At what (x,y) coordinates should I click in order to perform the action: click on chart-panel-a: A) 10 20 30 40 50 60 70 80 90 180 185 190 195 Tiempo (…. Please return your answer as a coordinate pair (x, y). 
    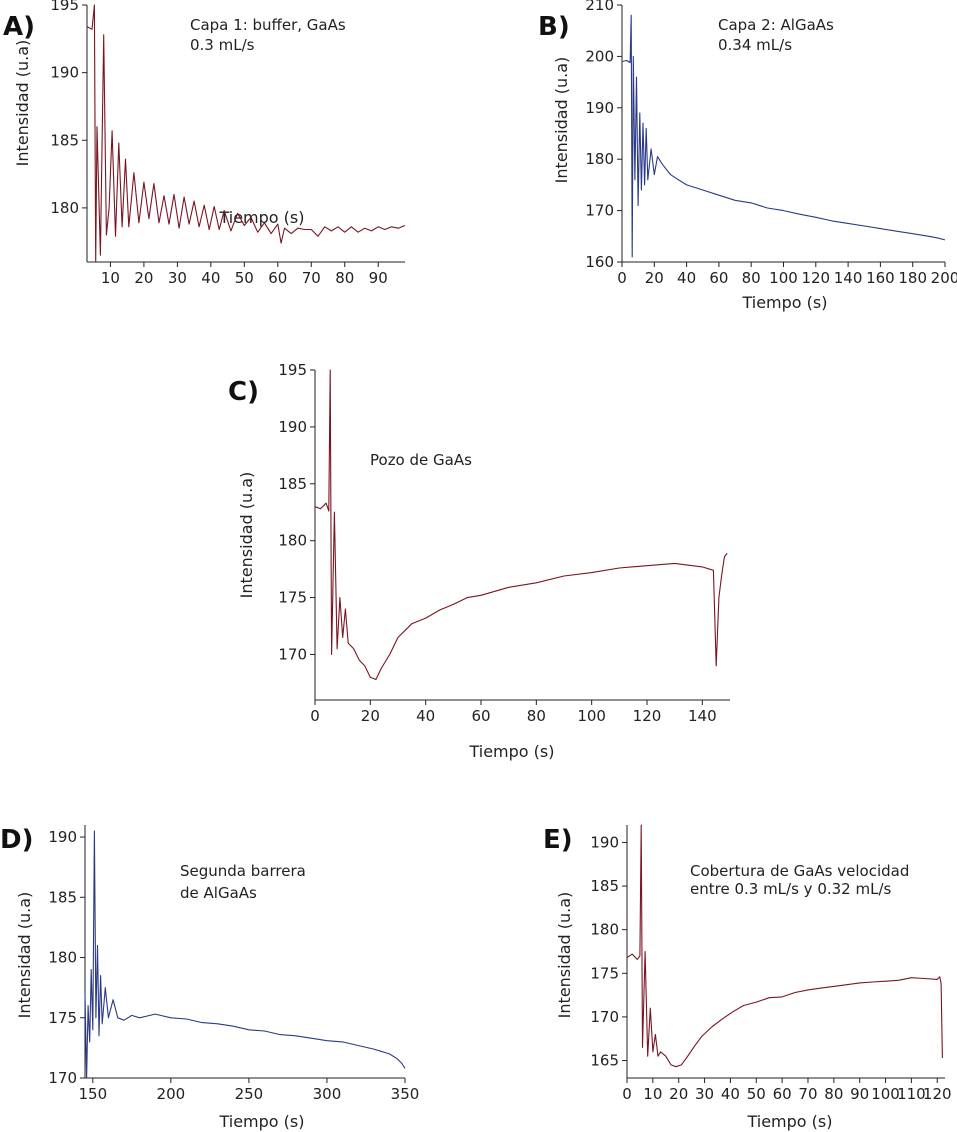
    Looking at the image, I should click on (204, 143).